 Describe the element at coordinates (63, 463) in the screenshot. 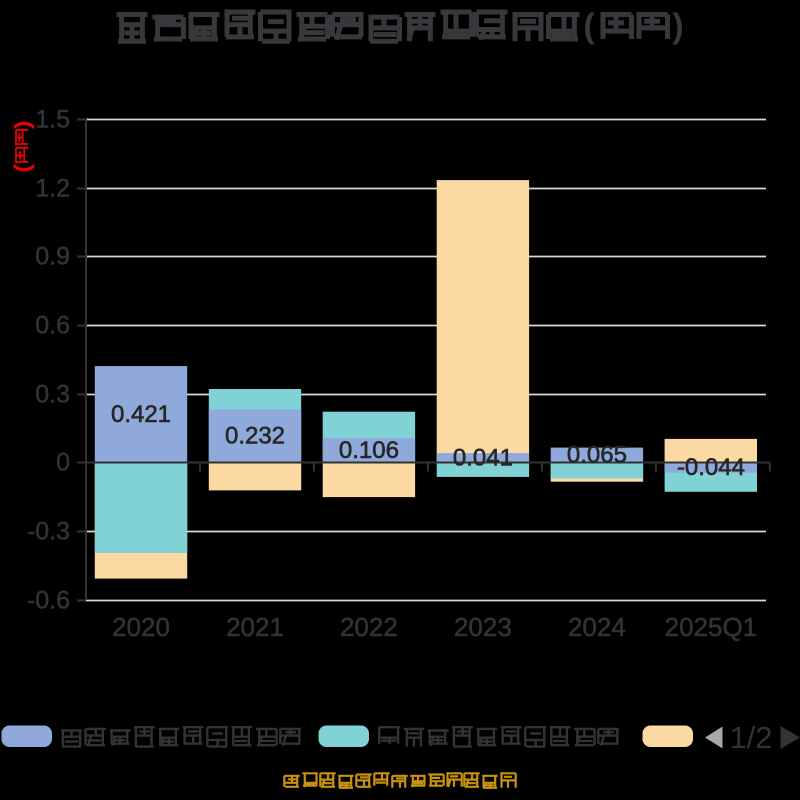

I see `svg-text: 0` at that location.